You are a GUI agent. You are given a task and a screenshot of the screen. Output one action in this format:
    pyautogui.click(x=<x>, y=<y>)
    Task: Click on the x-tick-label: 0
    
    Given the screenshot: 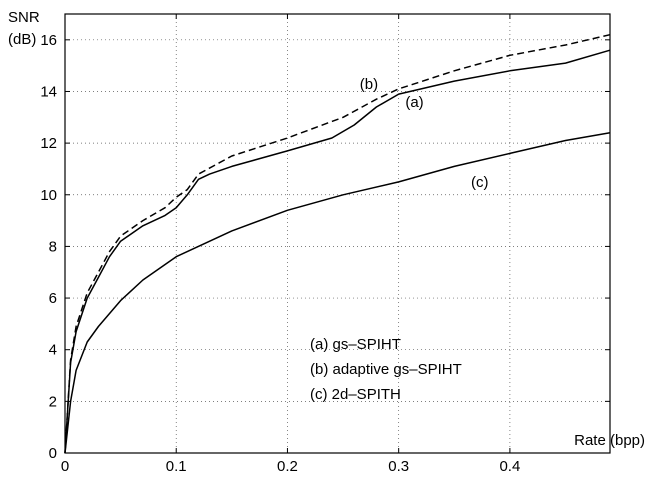 What is the action you would take?
    pyautogui.click(x=65, y=466)
    